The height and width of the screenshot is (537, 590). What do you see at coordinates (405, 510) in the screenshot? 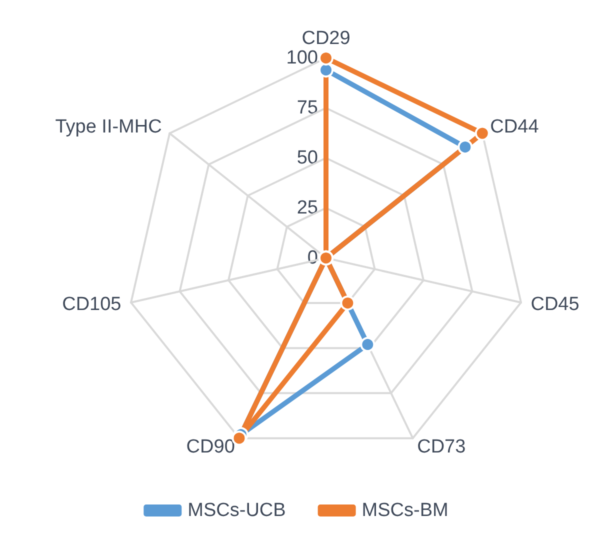
I see `legend-label: MSCs-BM` at bounding box center [405, 510].